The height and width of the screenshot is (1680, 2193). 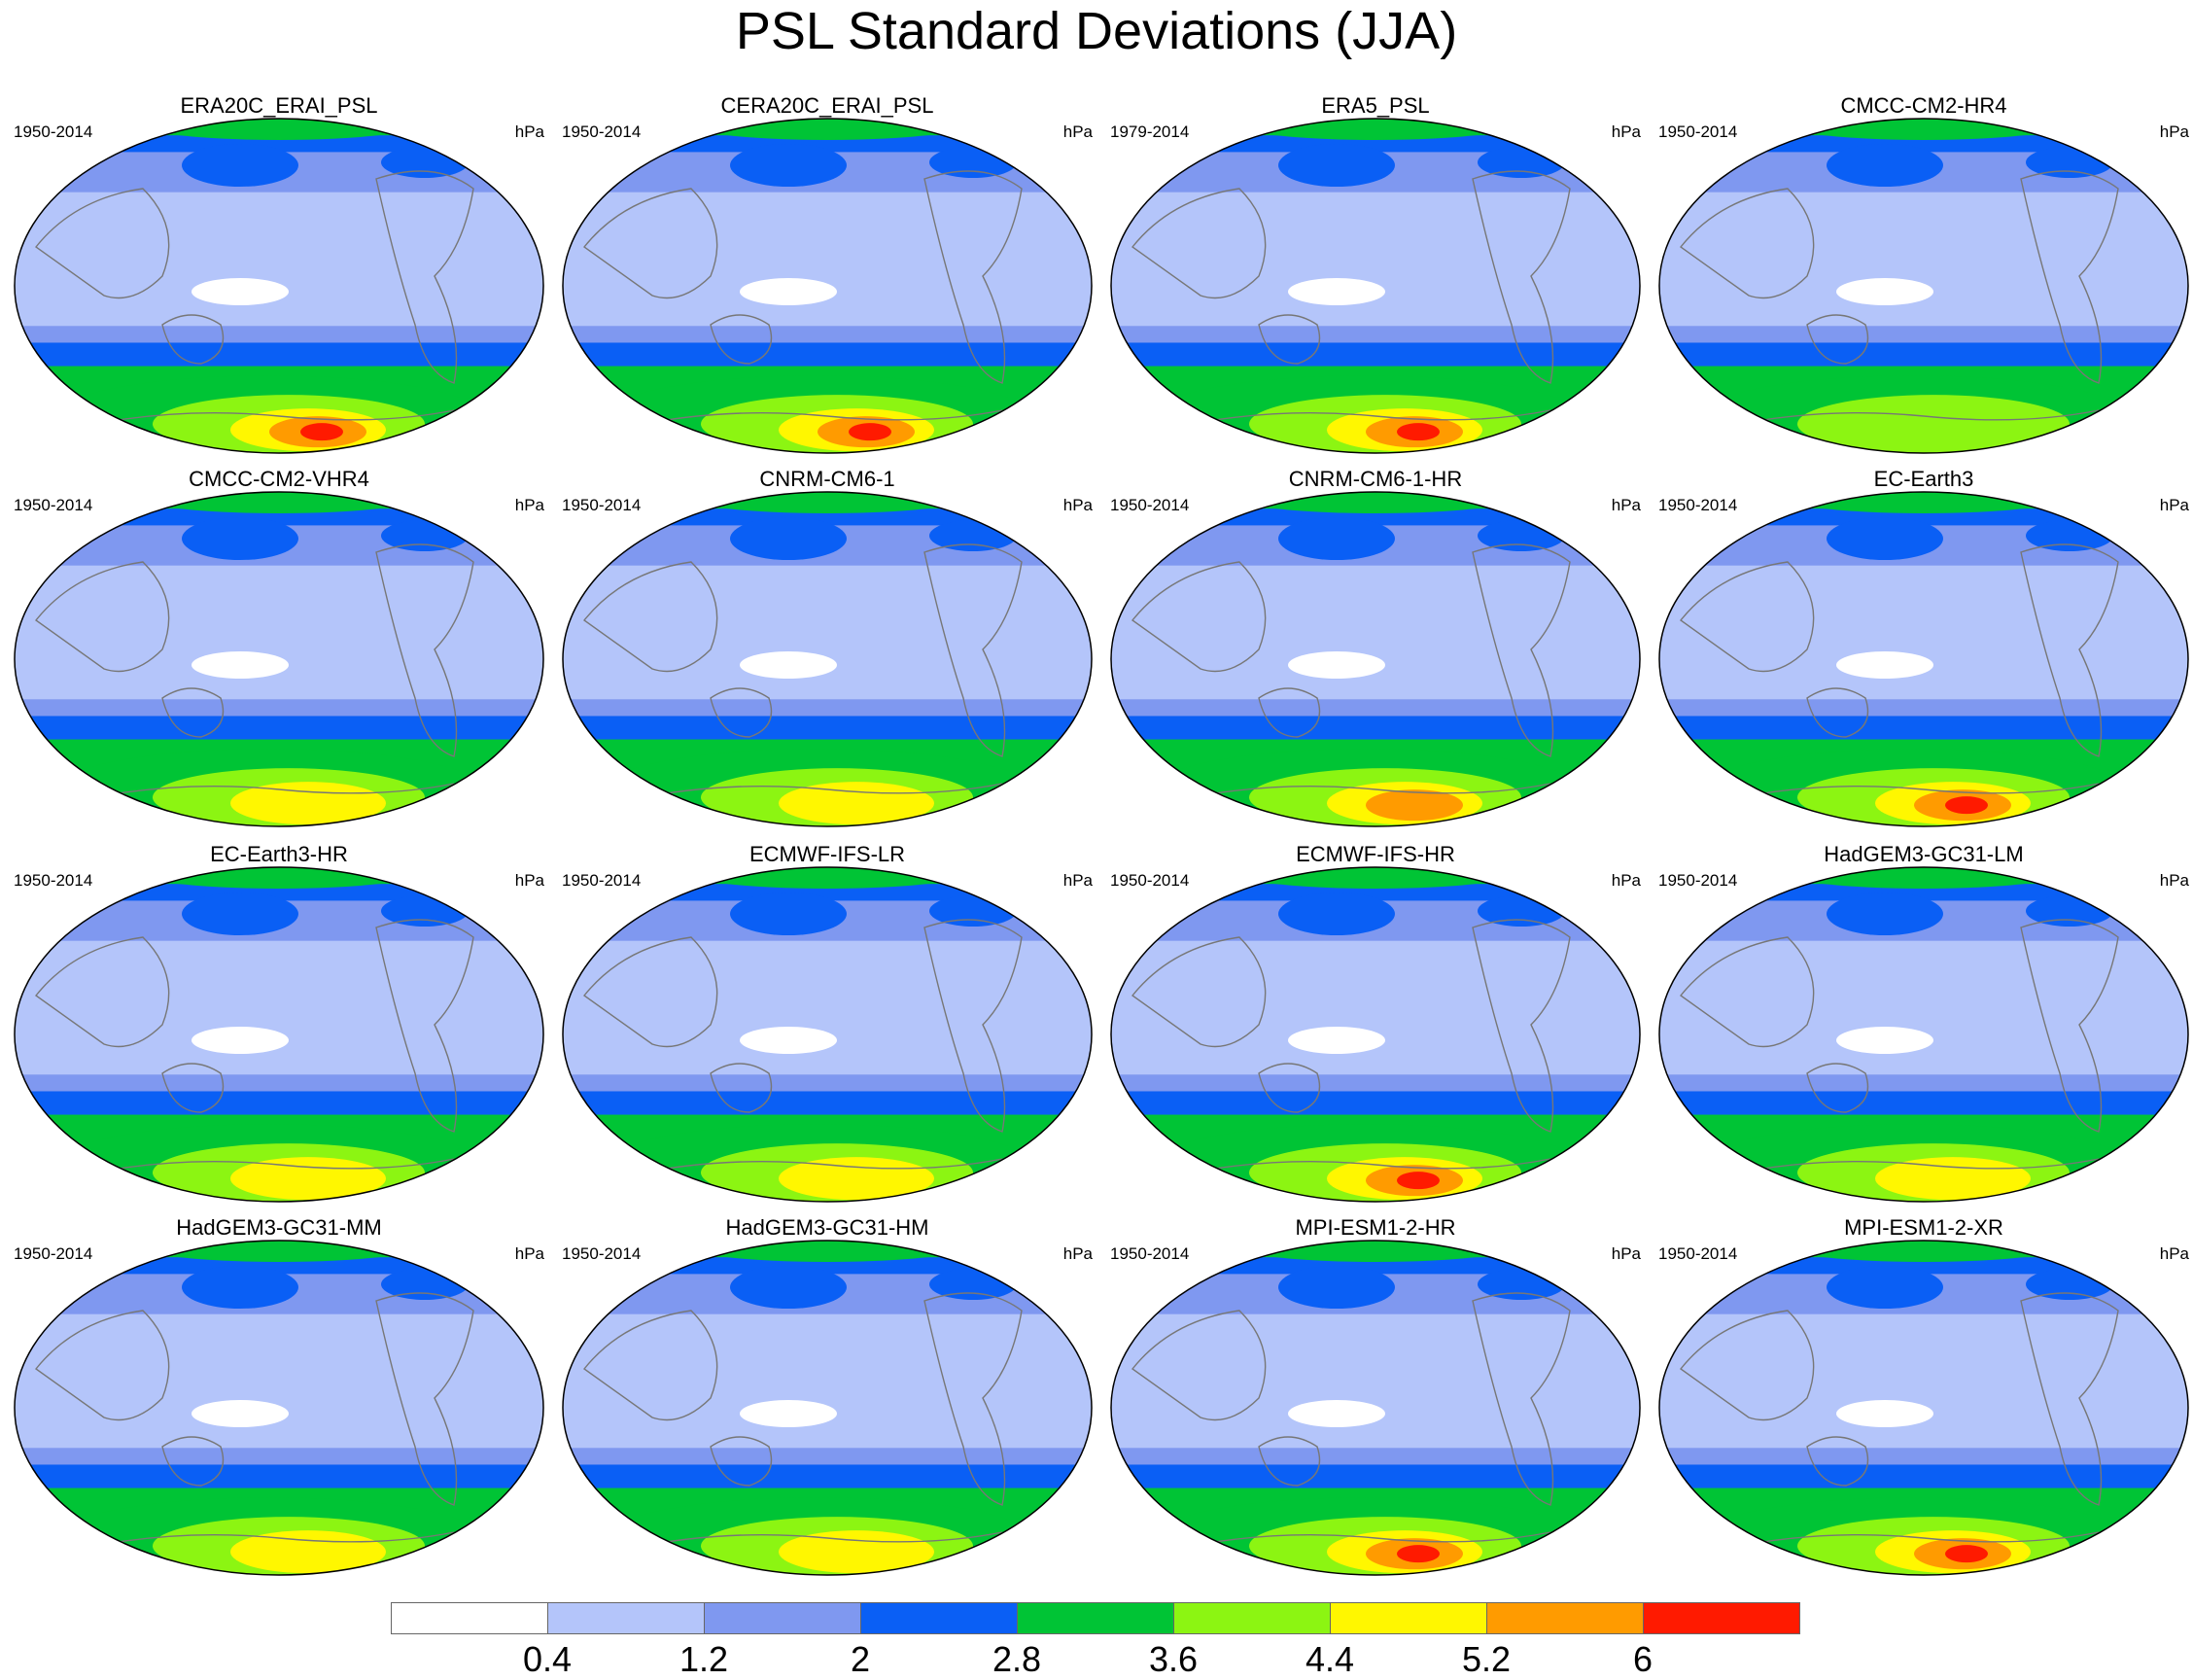 I want to click on panel-title: ECMWF-IFS-LR, so click(x=827, y=854).